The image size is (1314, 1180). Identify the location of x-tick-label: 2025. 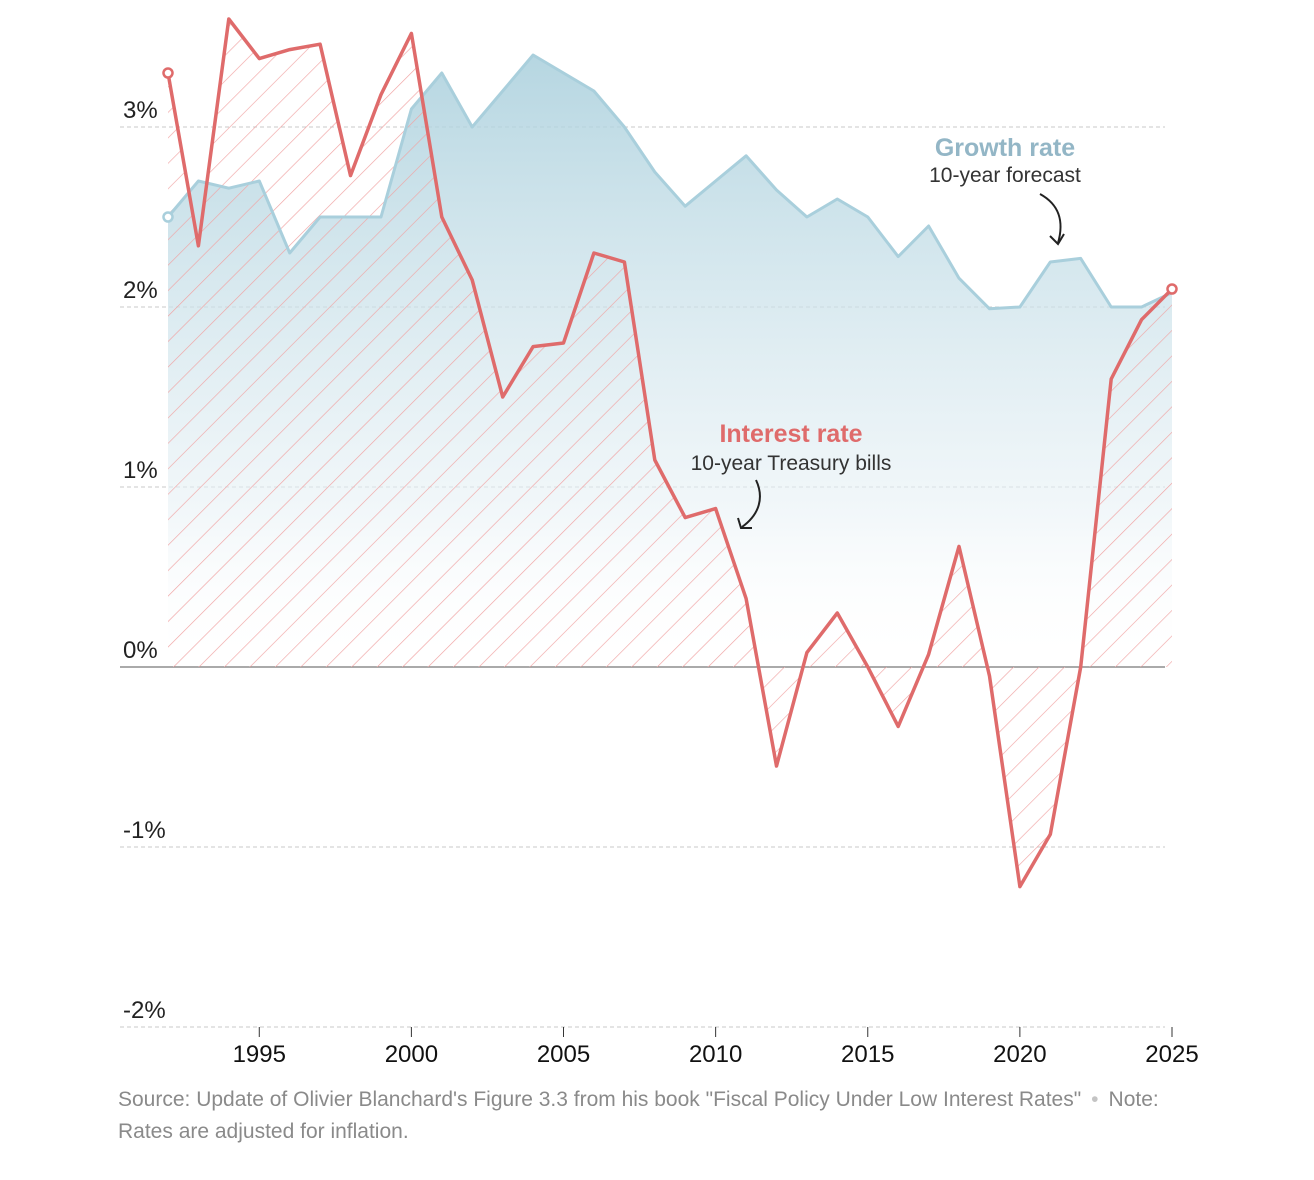
(1171, 1054).